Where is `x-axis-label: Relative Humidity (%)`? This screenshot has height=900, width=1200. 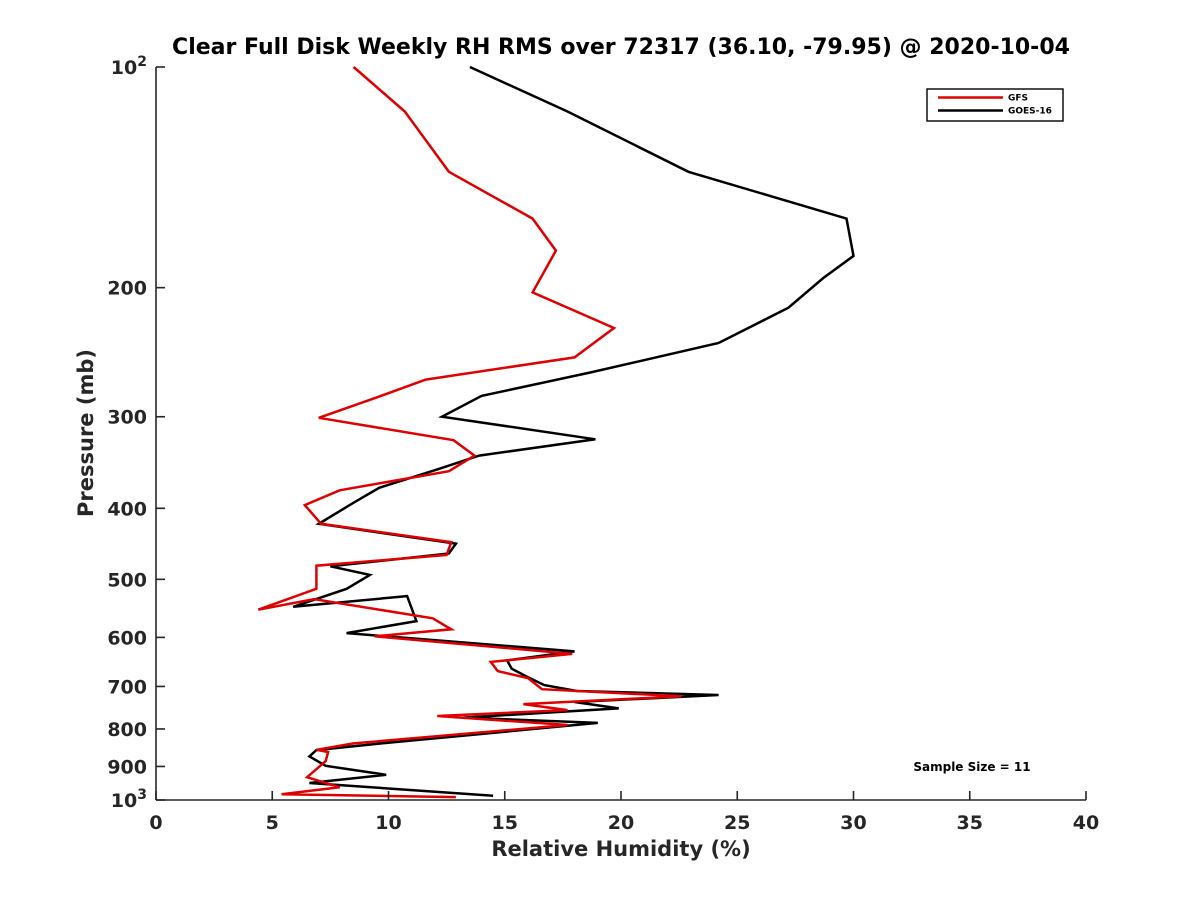 x-axis-label: Relative Humidity (%) is located at coordinates (620, 849).